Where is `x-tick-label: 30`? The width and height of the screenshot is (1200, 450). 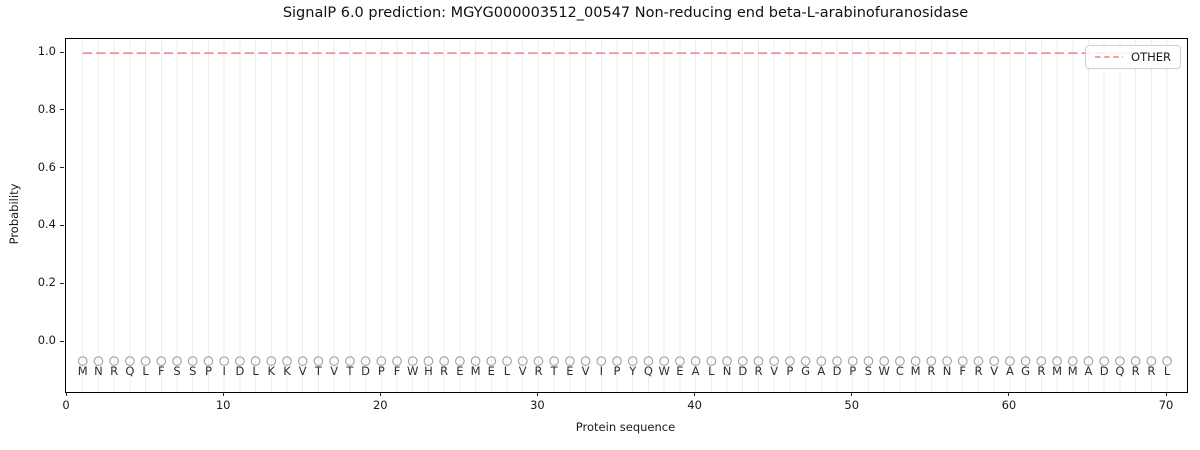
x-tick-label: 30 is located at coordinates (537, 405).